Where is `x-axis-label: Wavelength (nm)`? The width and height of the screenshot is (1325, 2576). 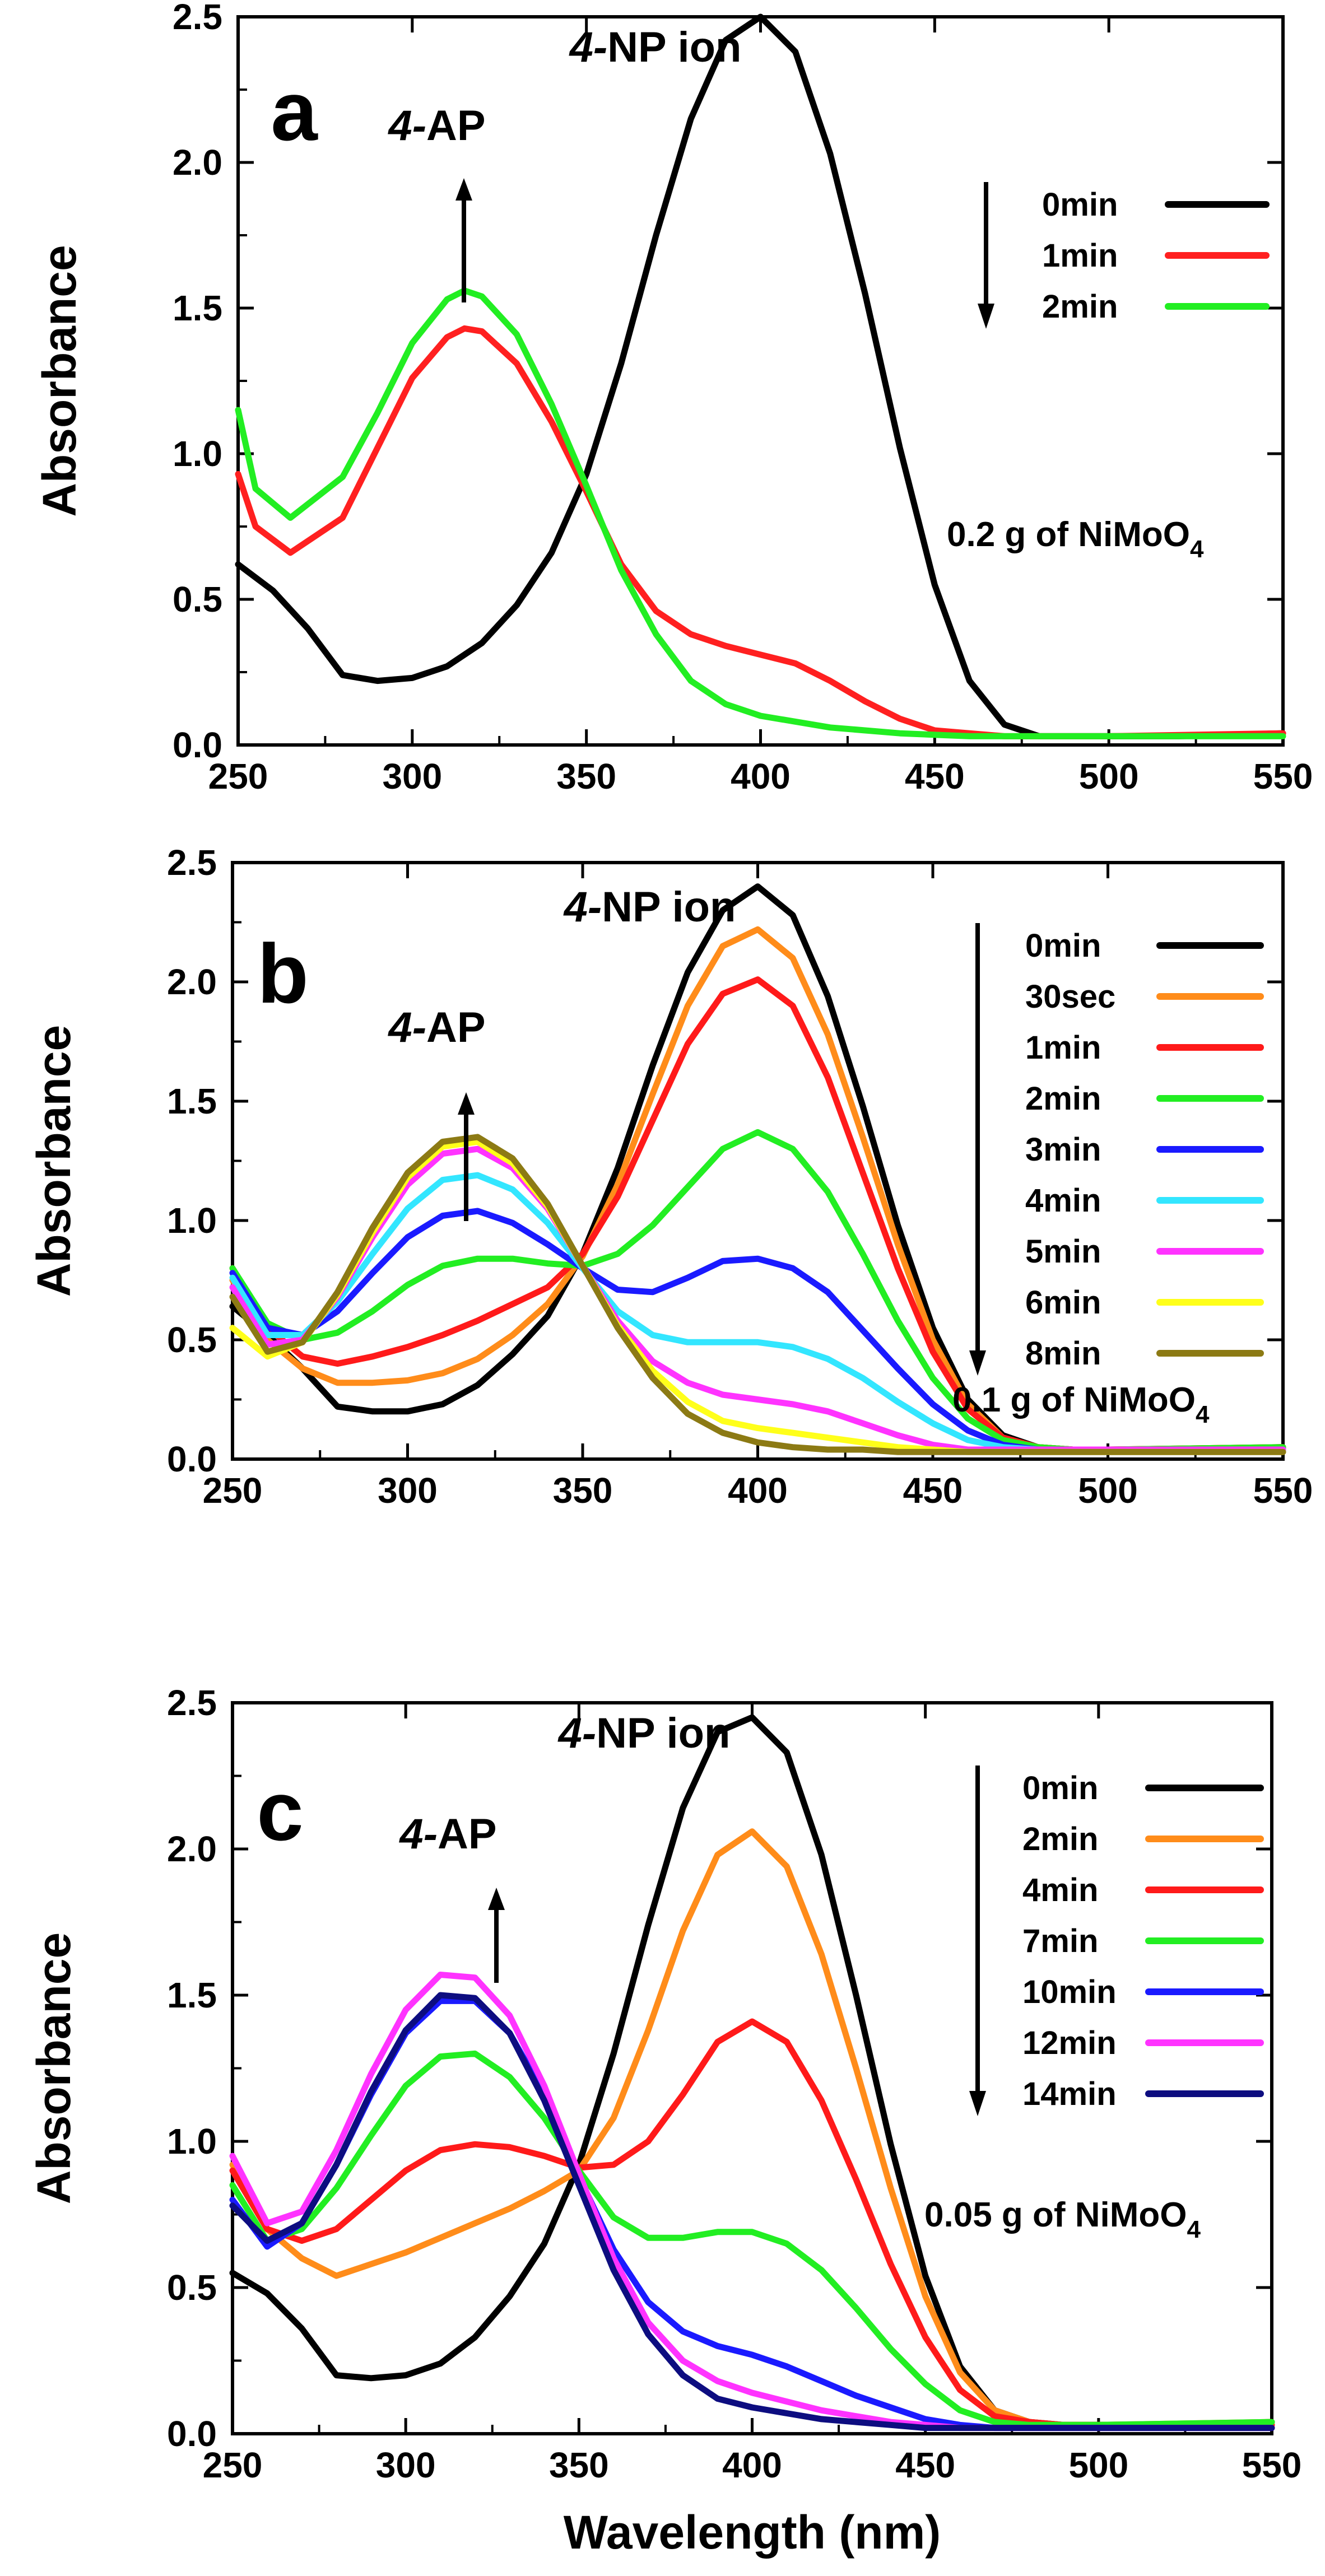
x-axis-label: Wavelength (nm) is located at coordinates (752, 2532).